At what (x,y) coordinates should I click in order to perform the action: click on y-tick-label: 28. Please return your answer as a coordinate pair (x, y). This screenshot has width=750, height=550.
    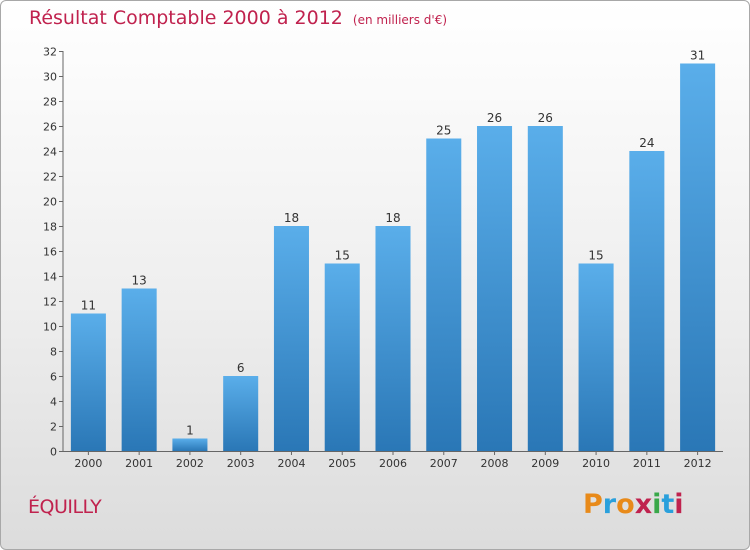
    Looking at the image, I should click on (50, 102).